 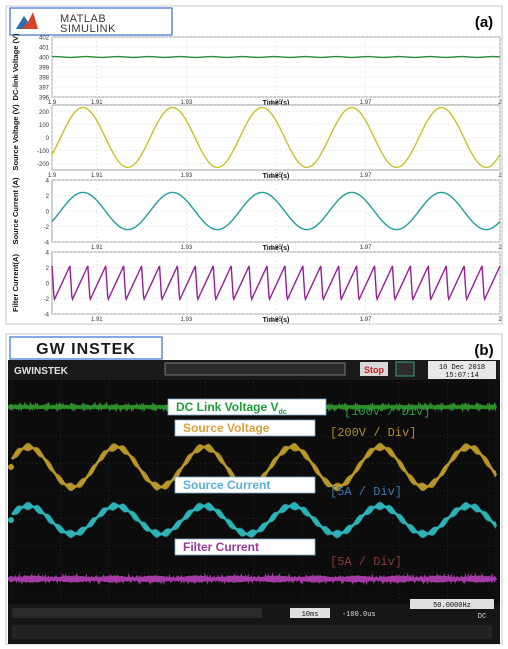 I want to click on gwinstek-logo: GW INSTEK, so click(x=86, y=348).